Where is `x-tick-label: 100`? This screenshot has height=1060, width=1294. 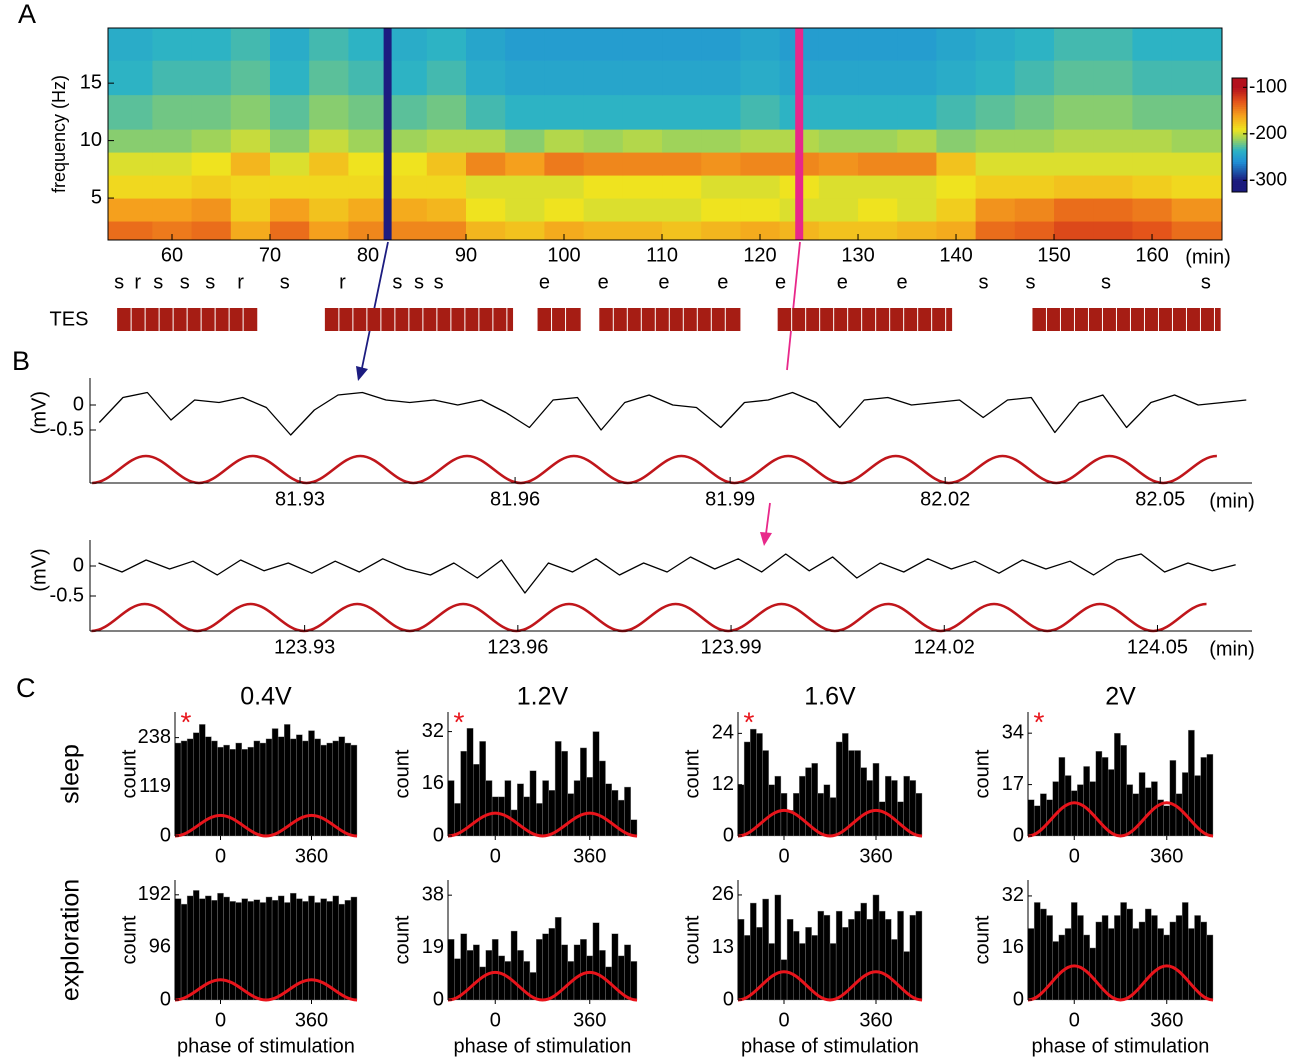 x-tick-label: 100 is located at coordinates (563, 255).